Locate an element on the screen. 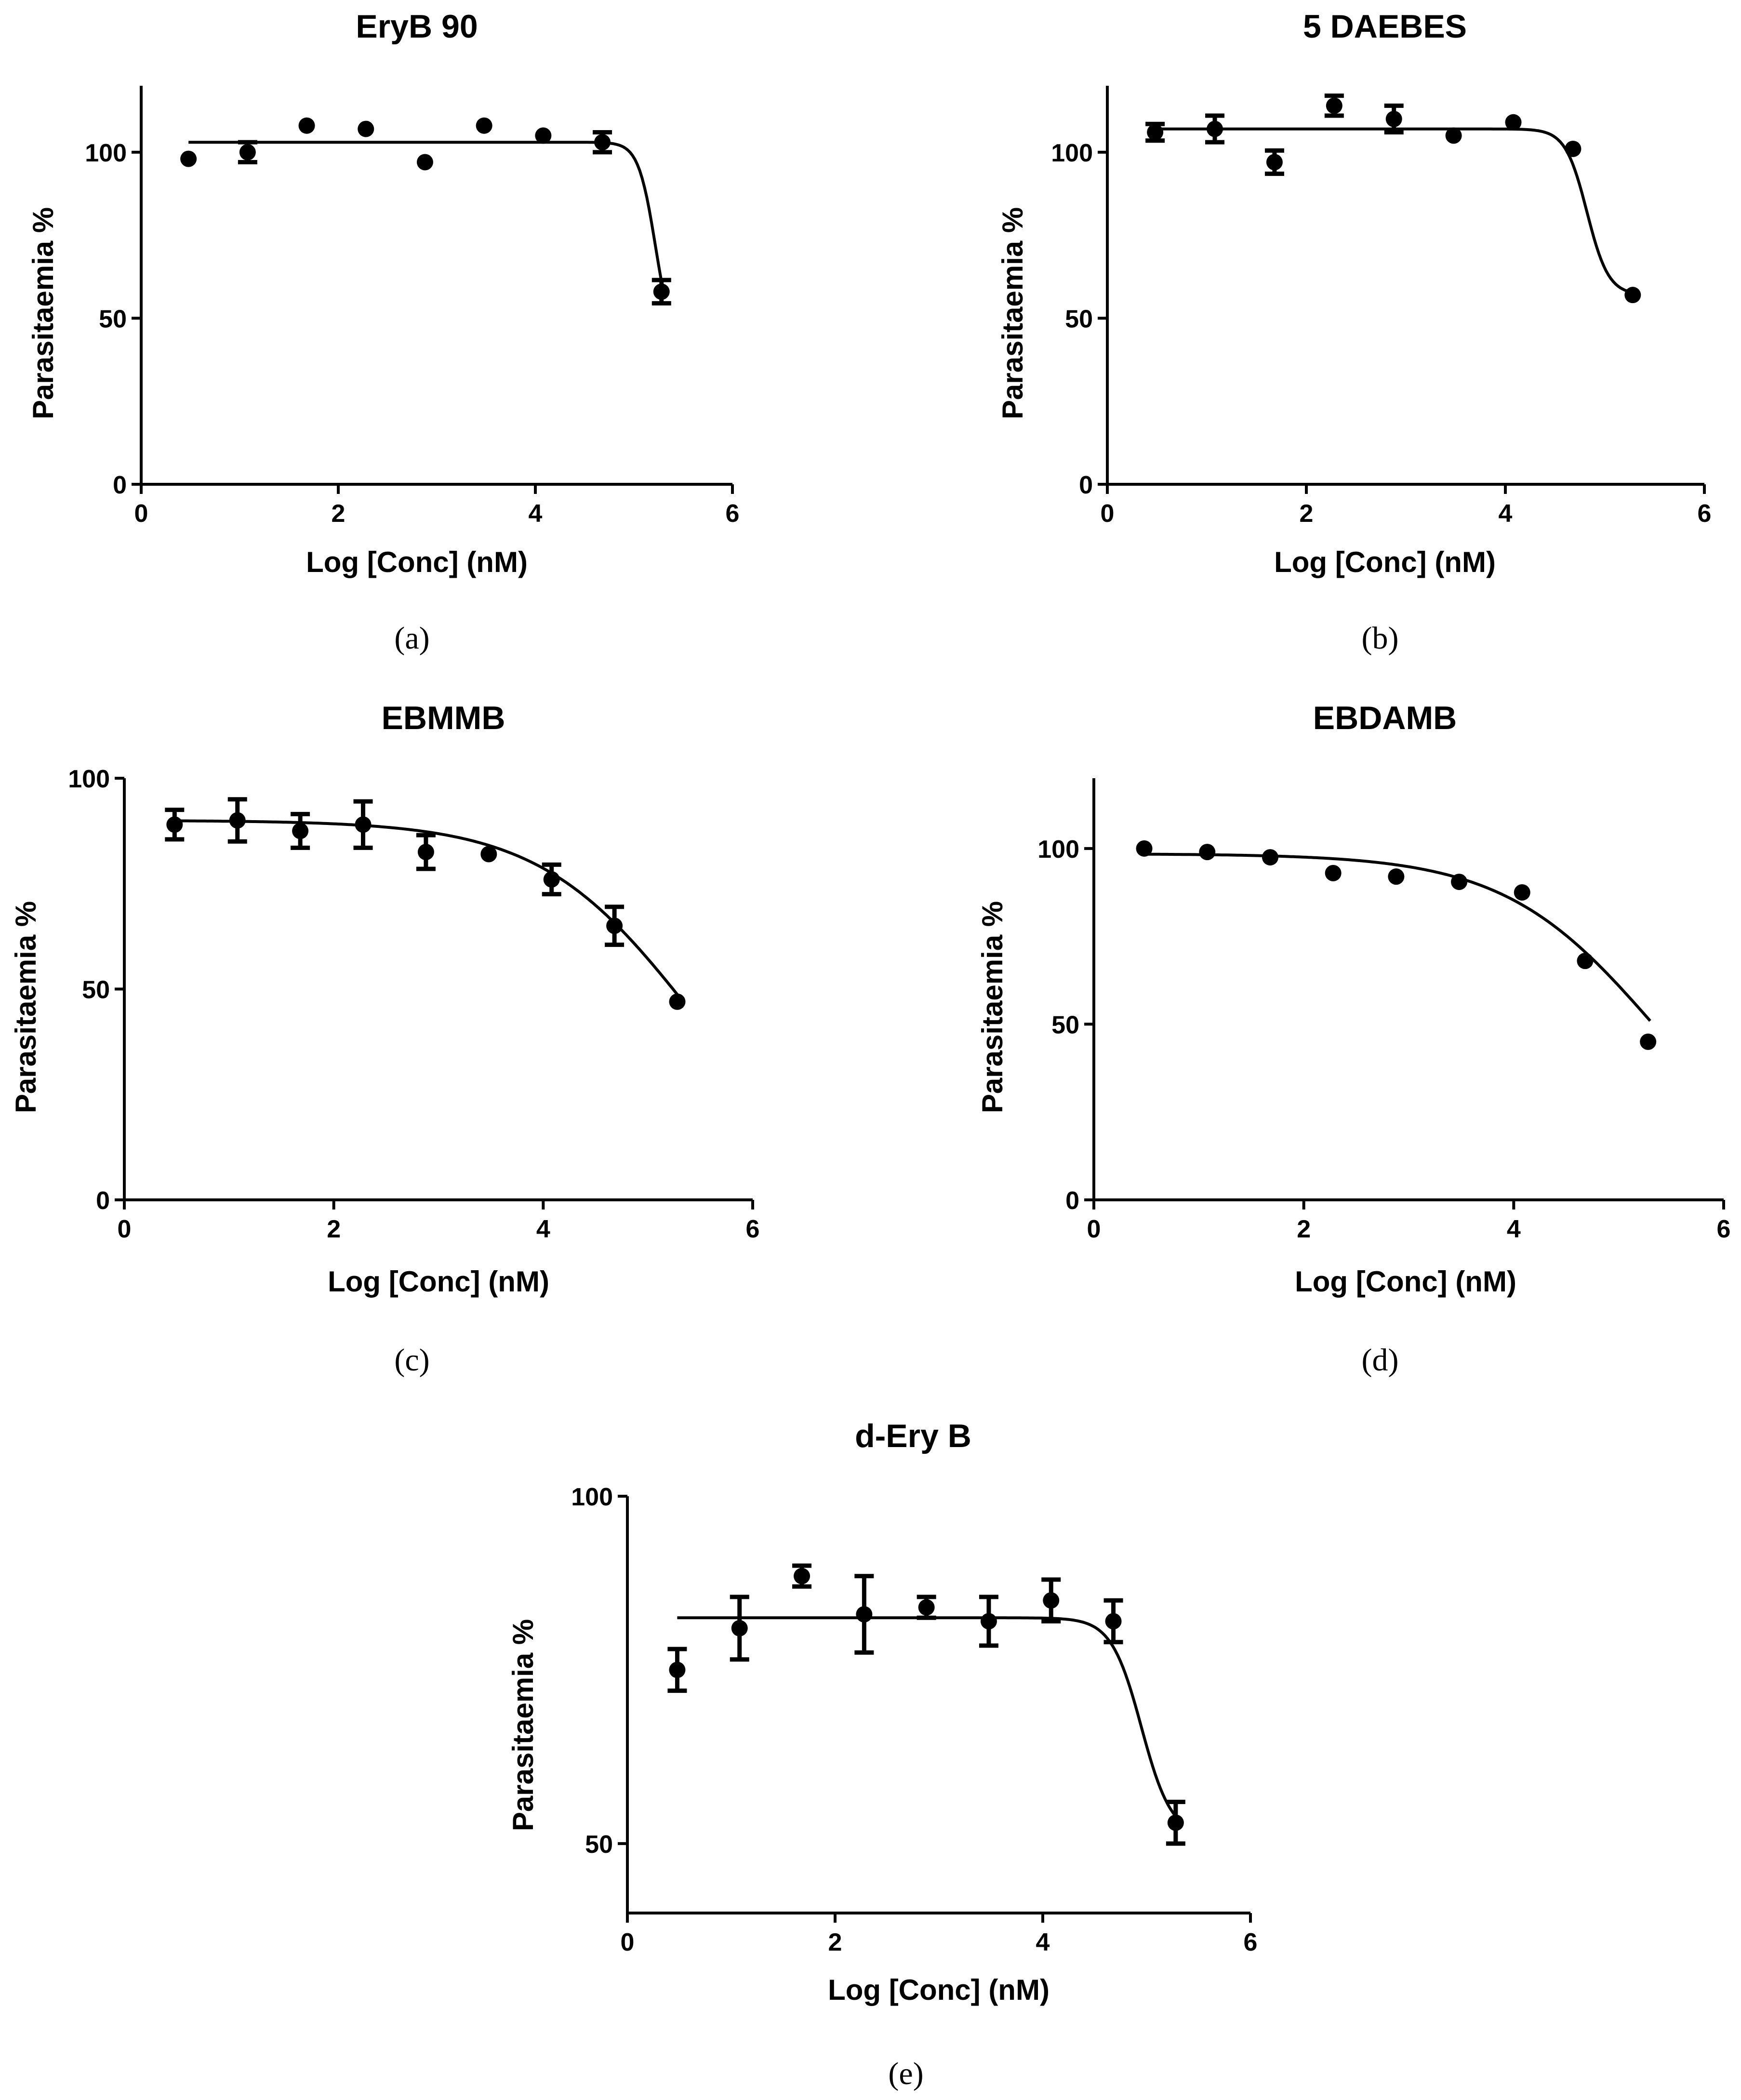  xlabel-a: Log [Conc] (nM) is located at coordinates (417, 562).